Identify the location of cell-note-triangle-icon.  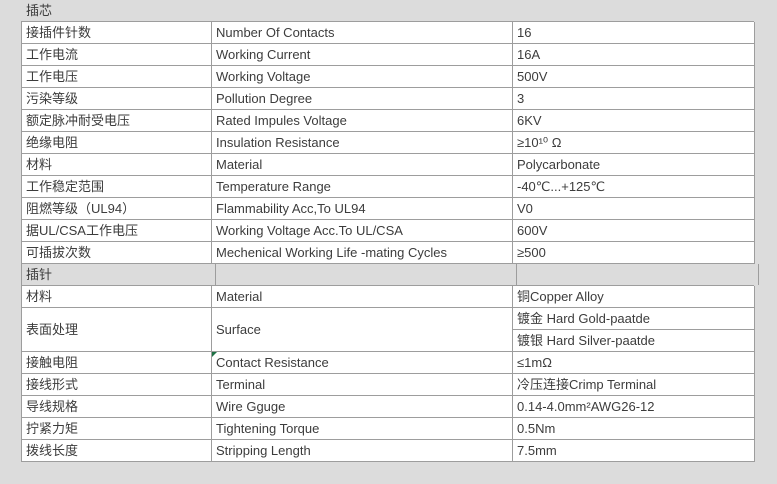
(214, 354).